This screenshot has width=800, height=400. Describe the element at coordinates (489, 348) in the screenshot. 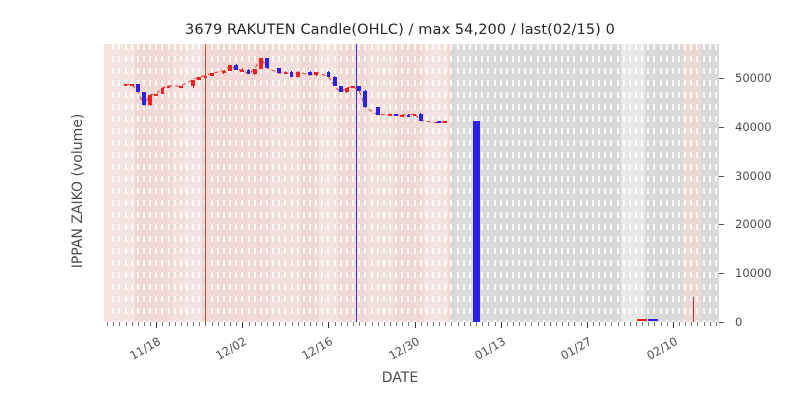

I see `x-axis-tick-label: 01/13` at that location.